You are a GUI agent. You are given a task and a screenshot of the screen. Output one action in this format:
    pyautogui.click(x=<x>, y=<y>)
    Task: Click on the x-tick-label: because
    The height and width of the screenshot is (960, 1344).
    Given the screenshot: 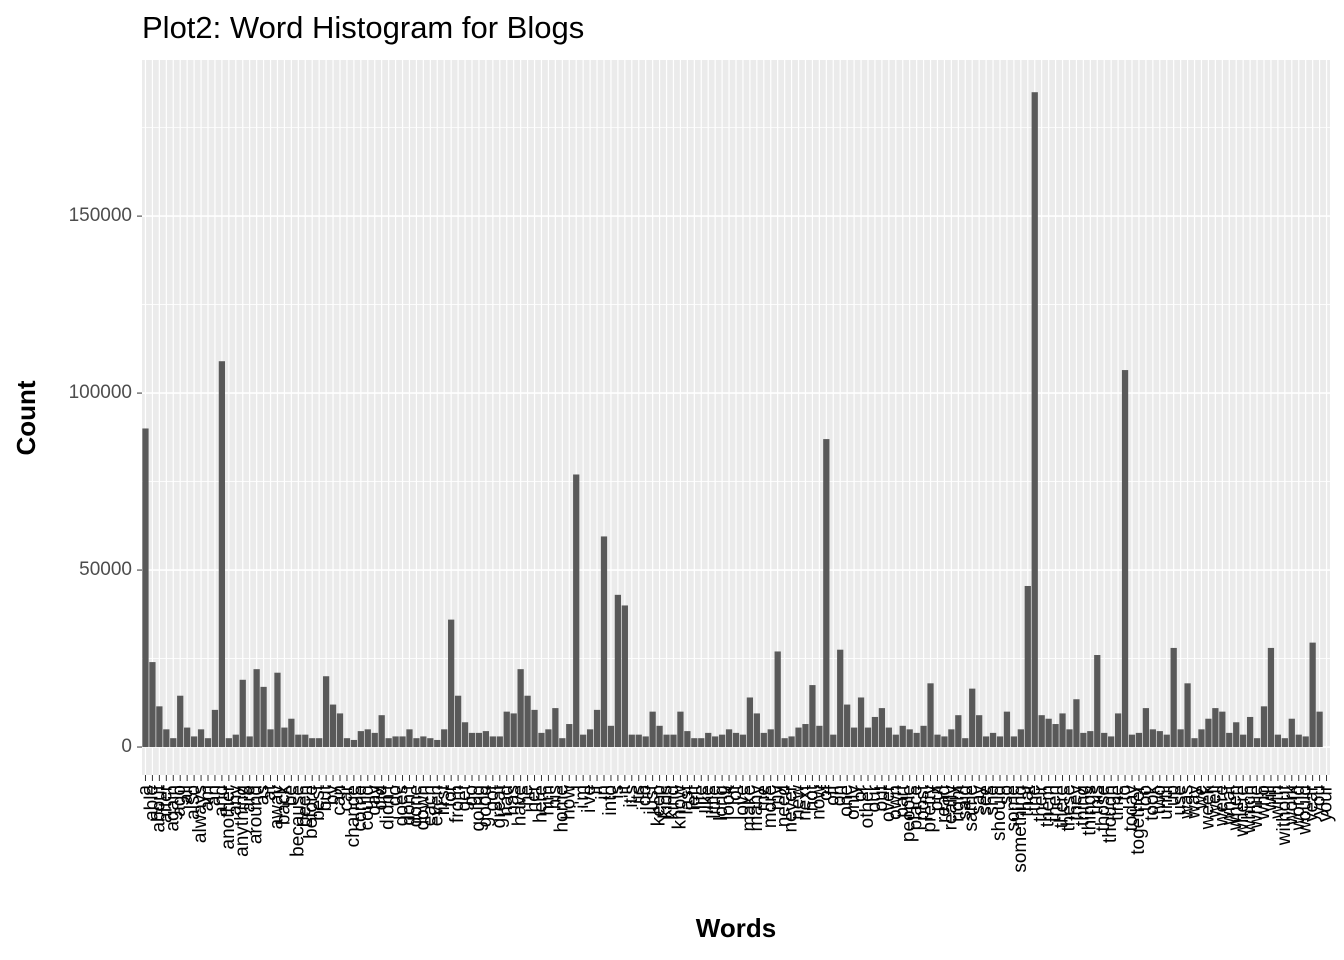 What is the action you would take?
    pyautogui.click(x=297, y=821)
    